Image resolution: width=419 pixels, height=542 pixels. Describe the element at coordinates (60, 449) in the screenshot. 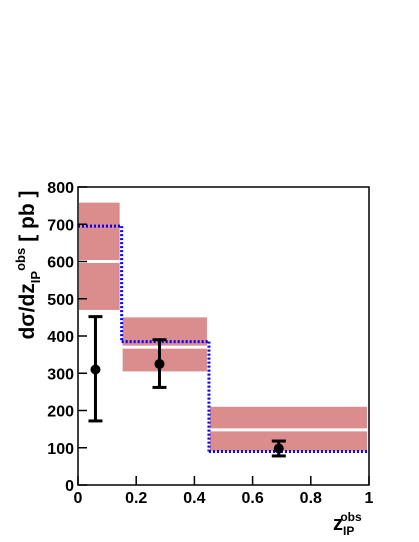

I see `y-tick-label: 100` at that location.